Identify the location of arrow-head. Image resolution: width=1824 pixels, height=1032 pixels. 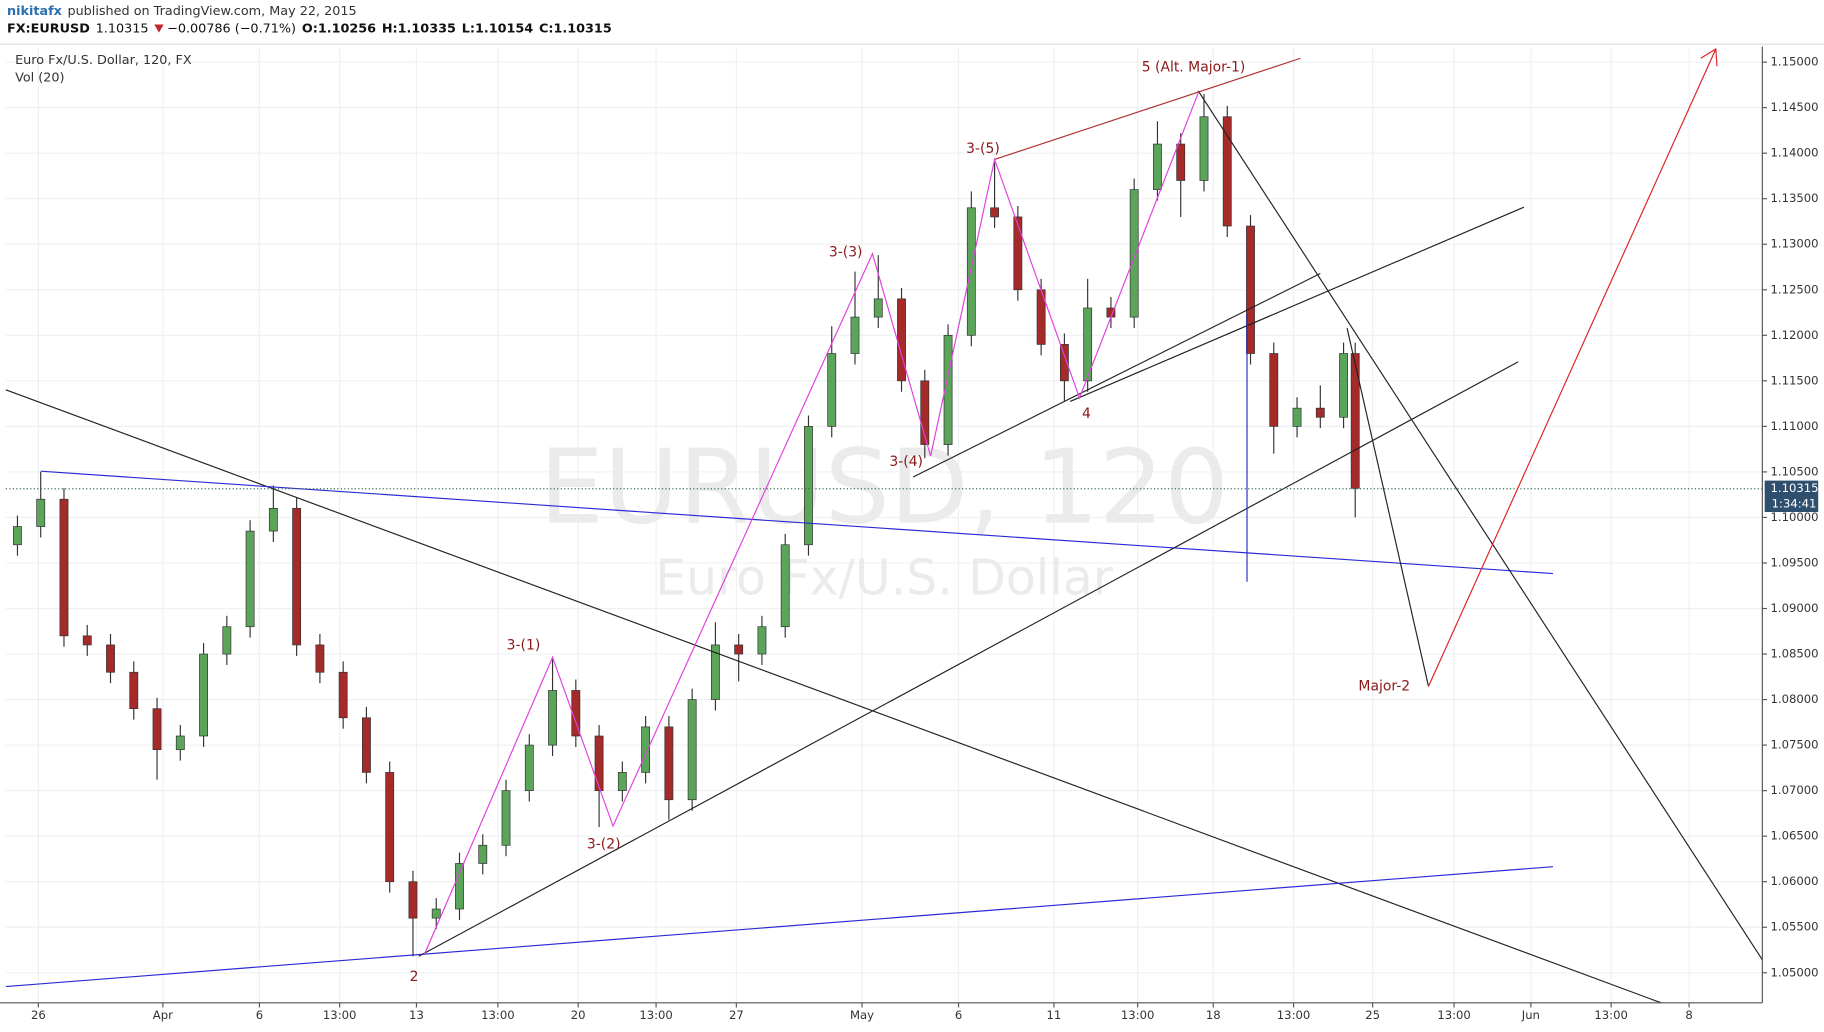
(1709, 57).